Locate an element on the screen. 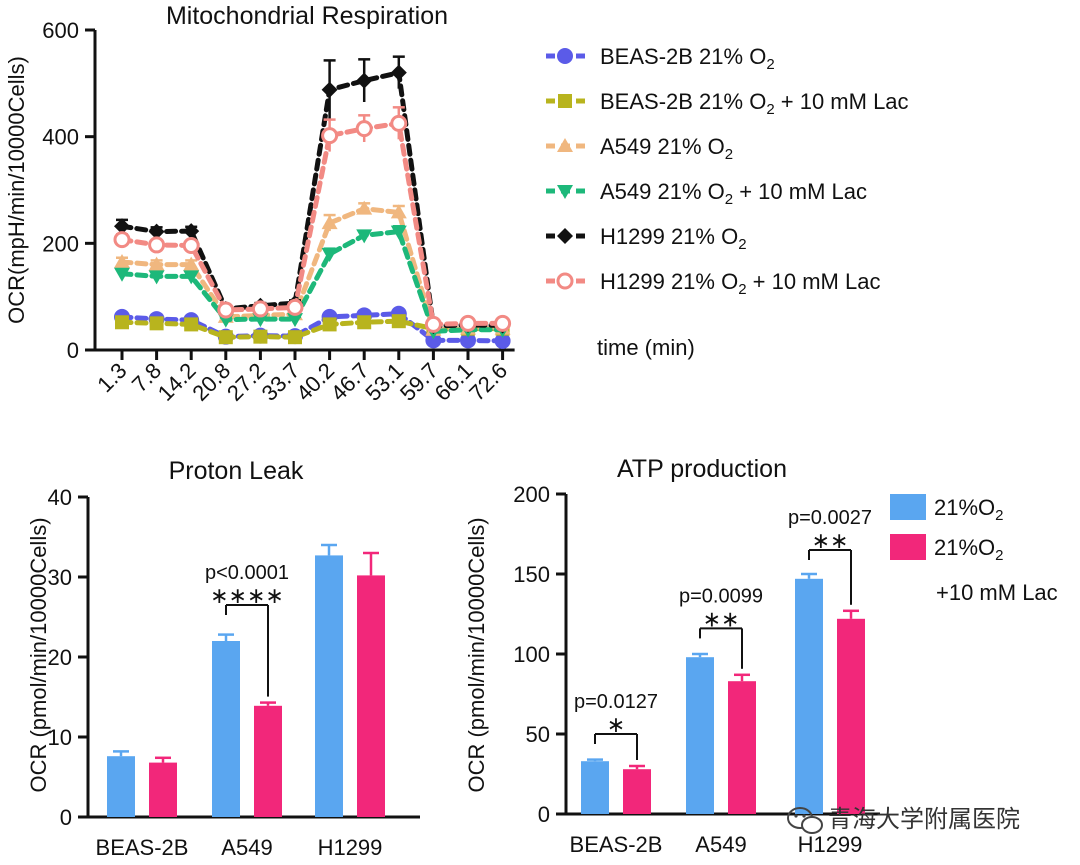 This screenshot has width=1080, height=865. p-value-label: p=0.0127 is located at coordinates (616, 702).